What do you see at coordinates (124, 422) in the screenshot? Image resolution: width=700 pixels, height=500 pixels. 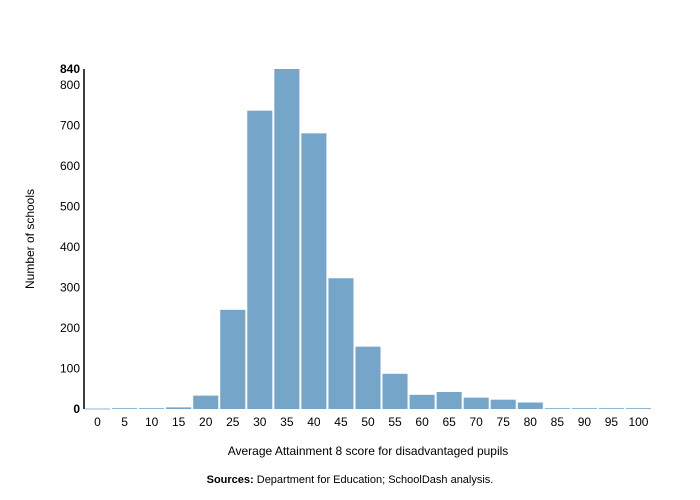 I see `x-tick-label: 5` at bounding box center [124, 422].